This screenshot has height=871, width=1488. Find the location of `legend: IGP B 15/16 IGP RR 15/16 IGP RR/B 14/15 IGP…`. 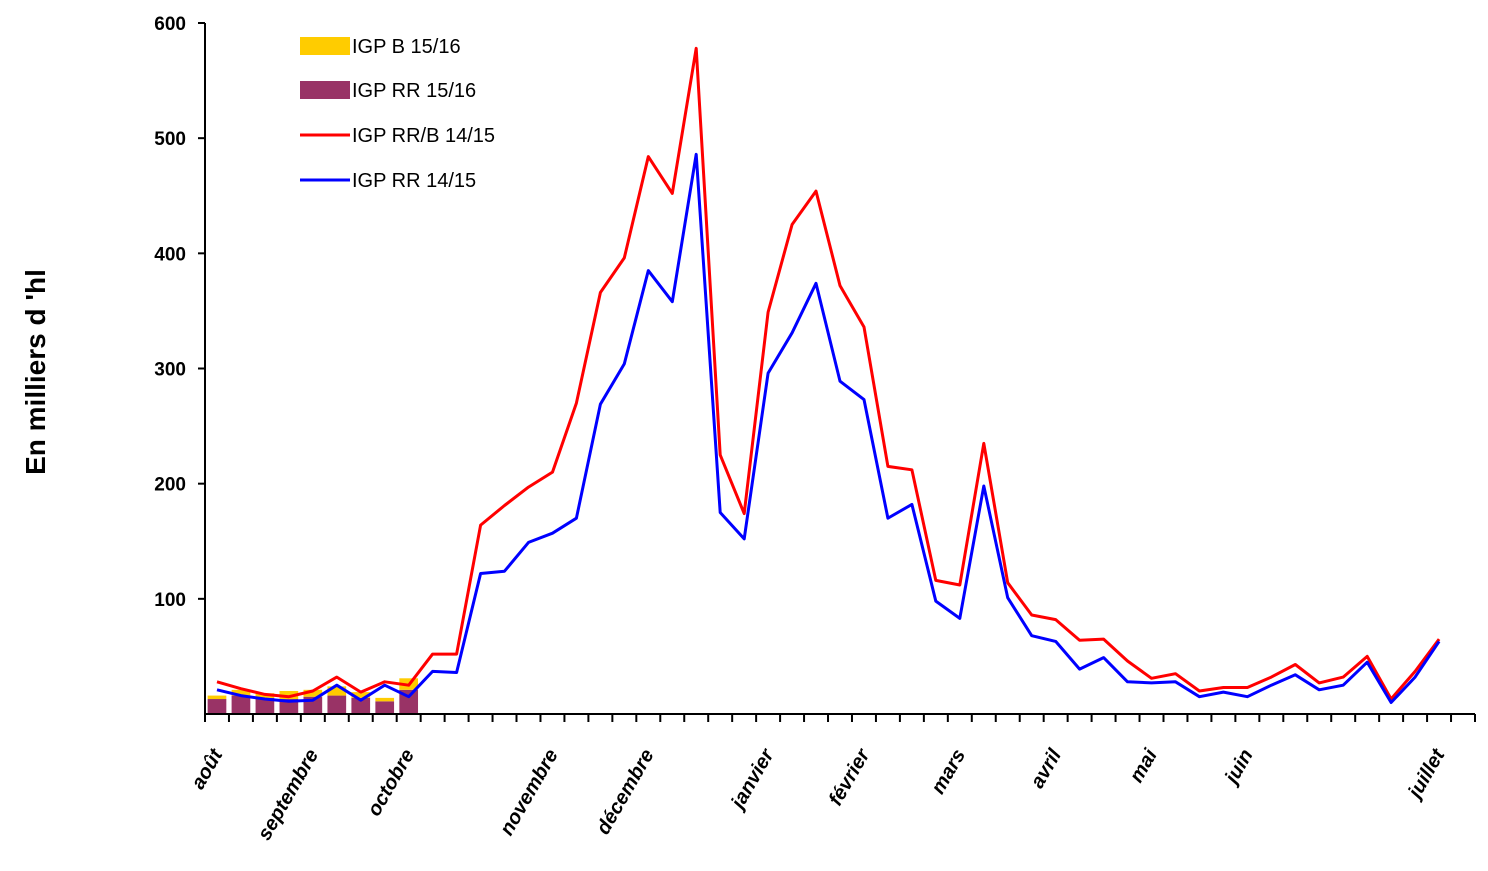

legend: IGP B 15/16 IGP RR 15/16 IGP RR/B 14/15 IGP… is located at coordinates (397, 114).